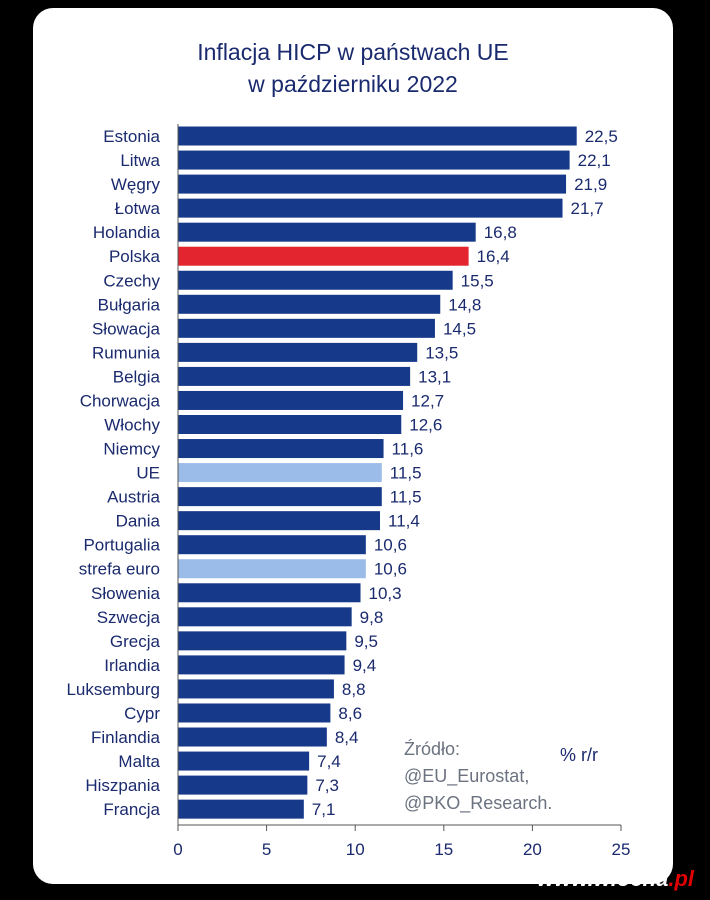 This screenshot has width=710, height=900. I want to click on category-label: Litwa, so click(140, 160).